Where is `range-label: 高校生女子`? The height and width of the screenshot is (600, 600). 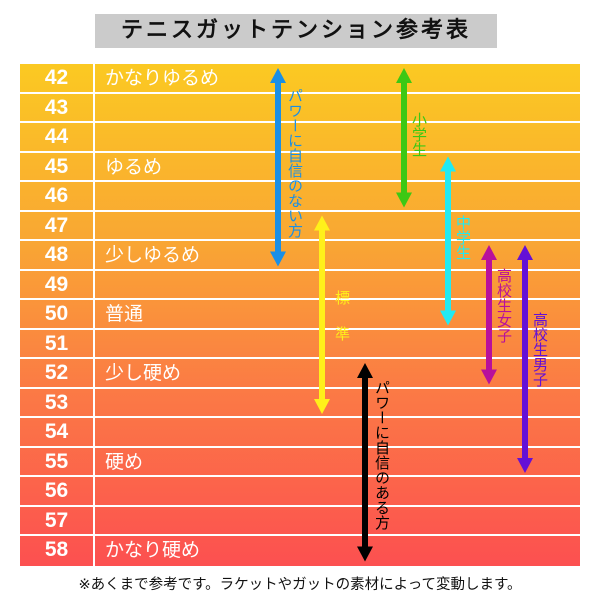 range-label: 高校生女子 is located at coordinates (504, 305).